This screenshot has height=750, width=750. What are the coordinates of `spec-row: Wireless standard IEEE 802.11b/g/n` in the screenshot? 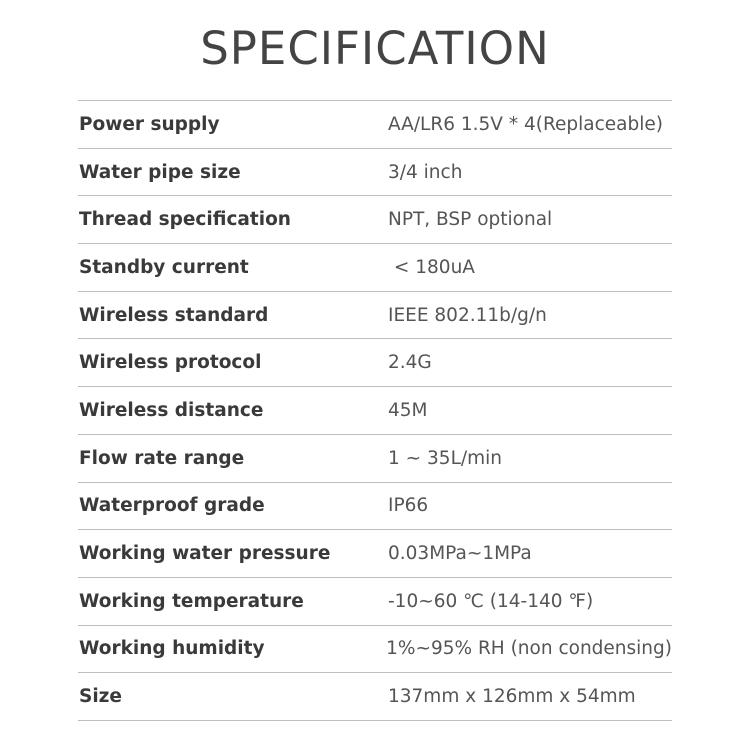 It's located at (375, 316).